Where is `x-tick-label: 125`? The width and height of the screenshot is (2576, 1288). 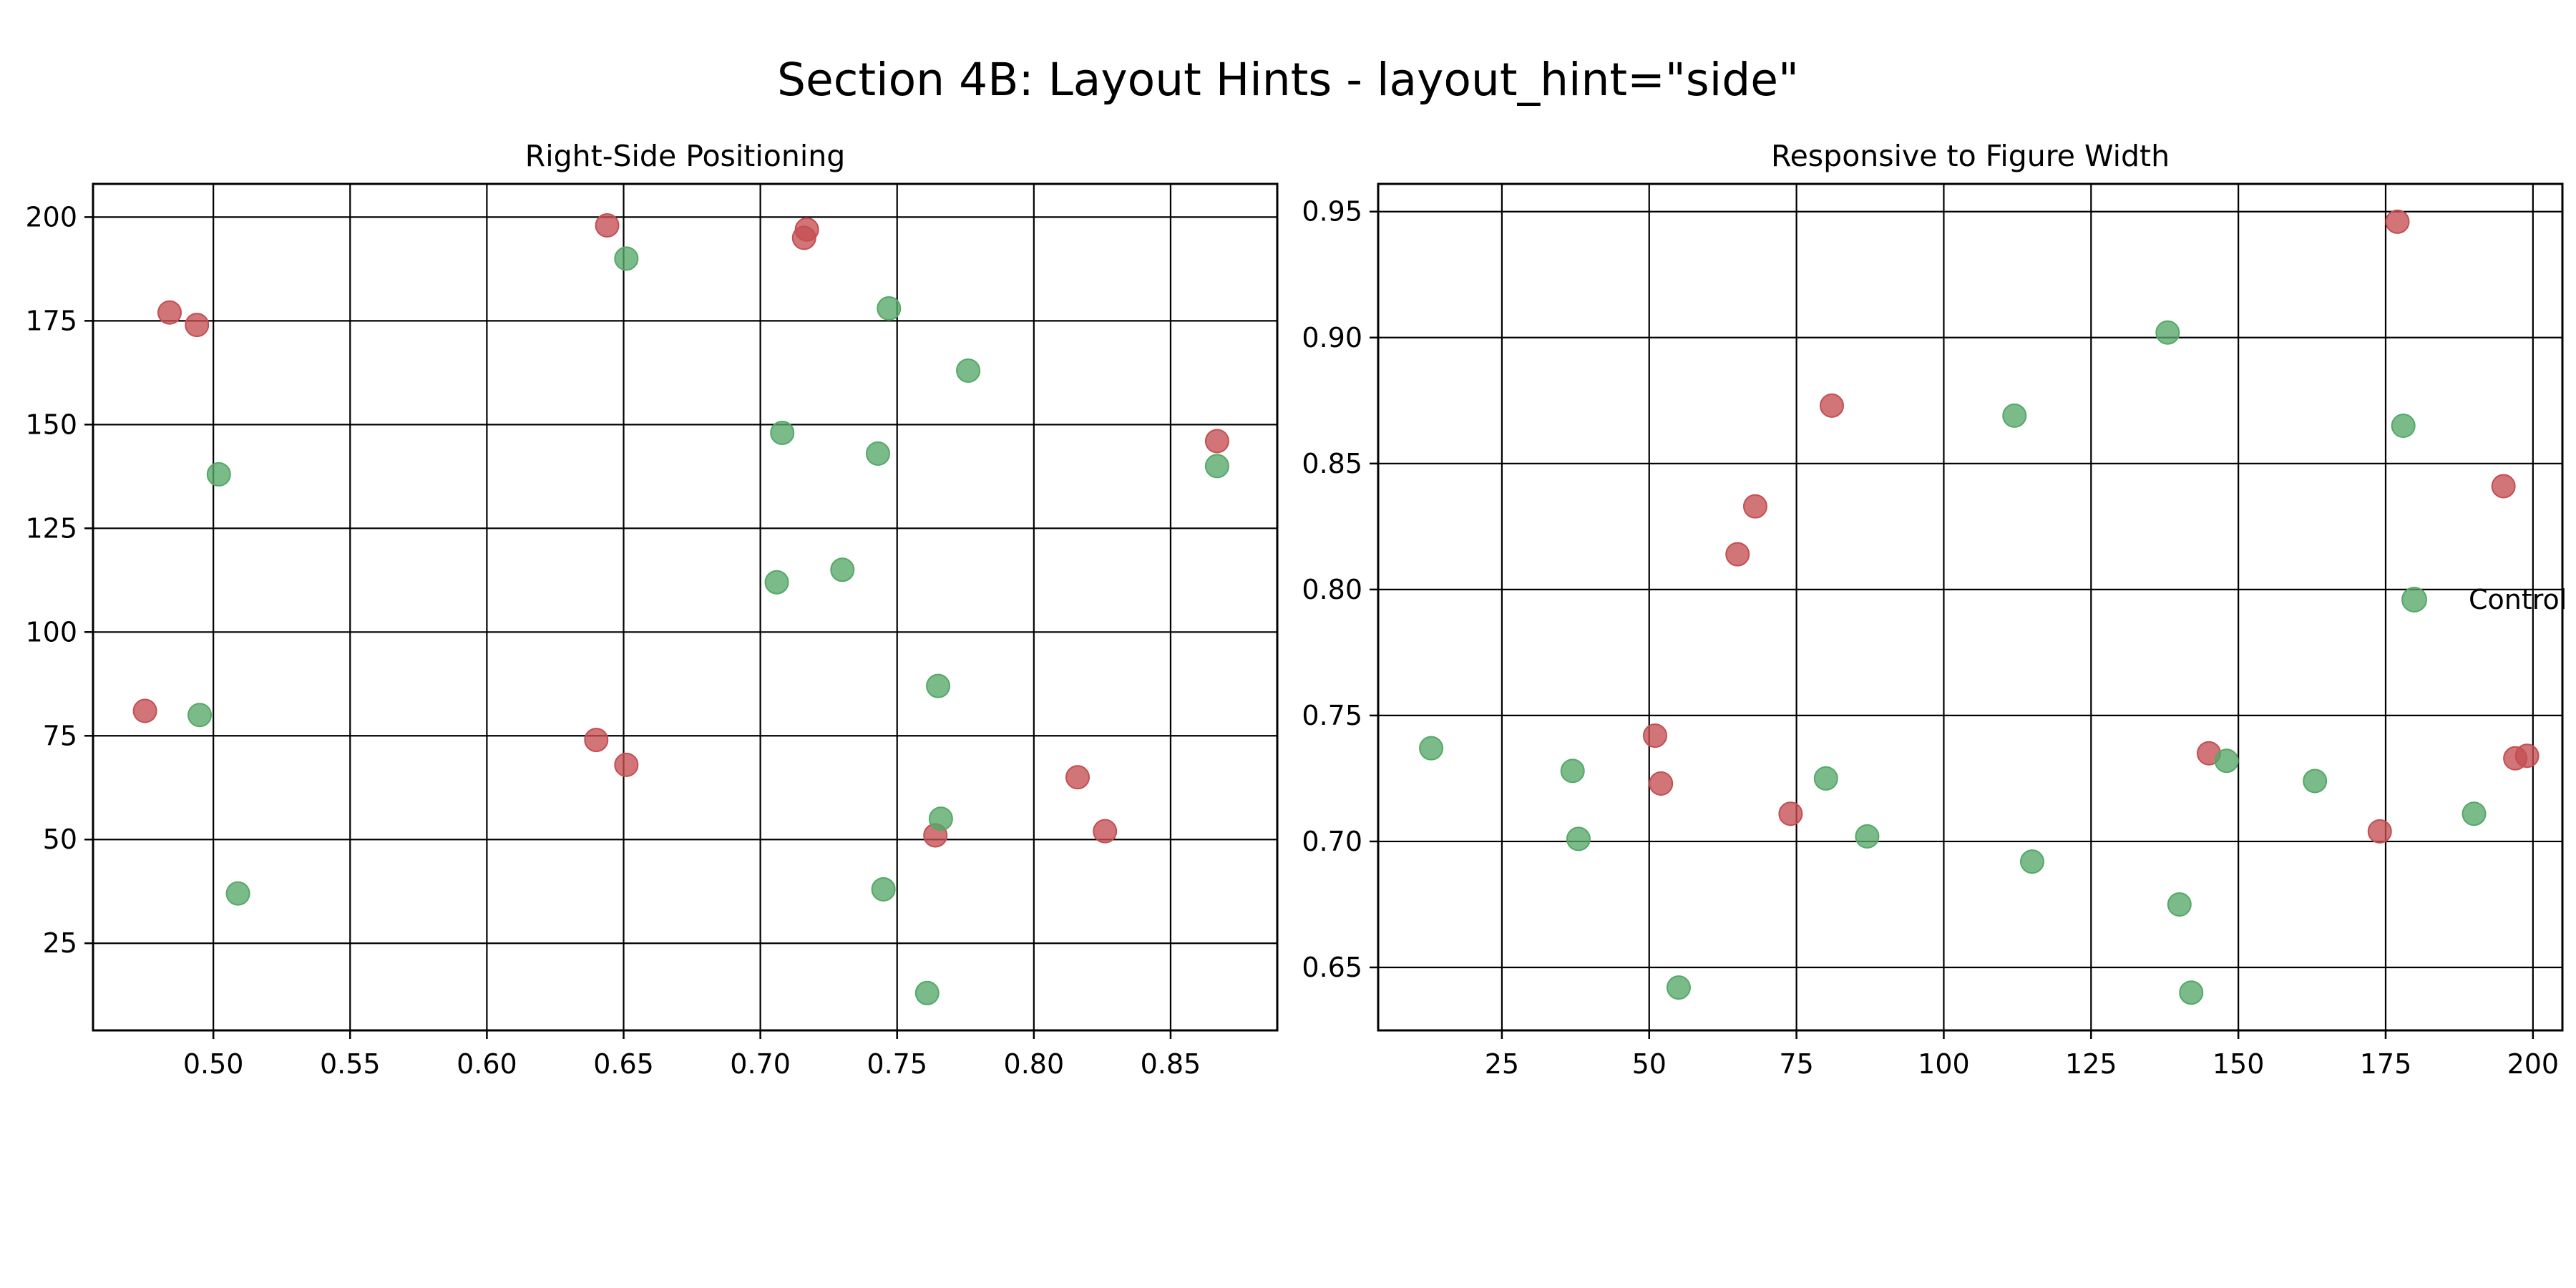
x-tick-label: 125 is located at coordinates (2091, 1064).